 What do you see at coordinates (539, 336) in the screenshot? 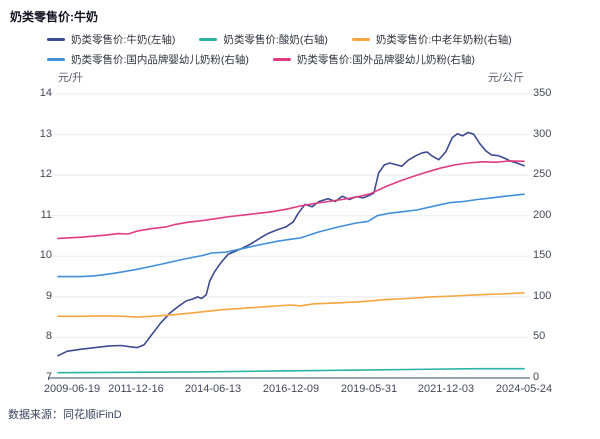
I see `right-axis-tick: 50` at bounding box center [539, 336].